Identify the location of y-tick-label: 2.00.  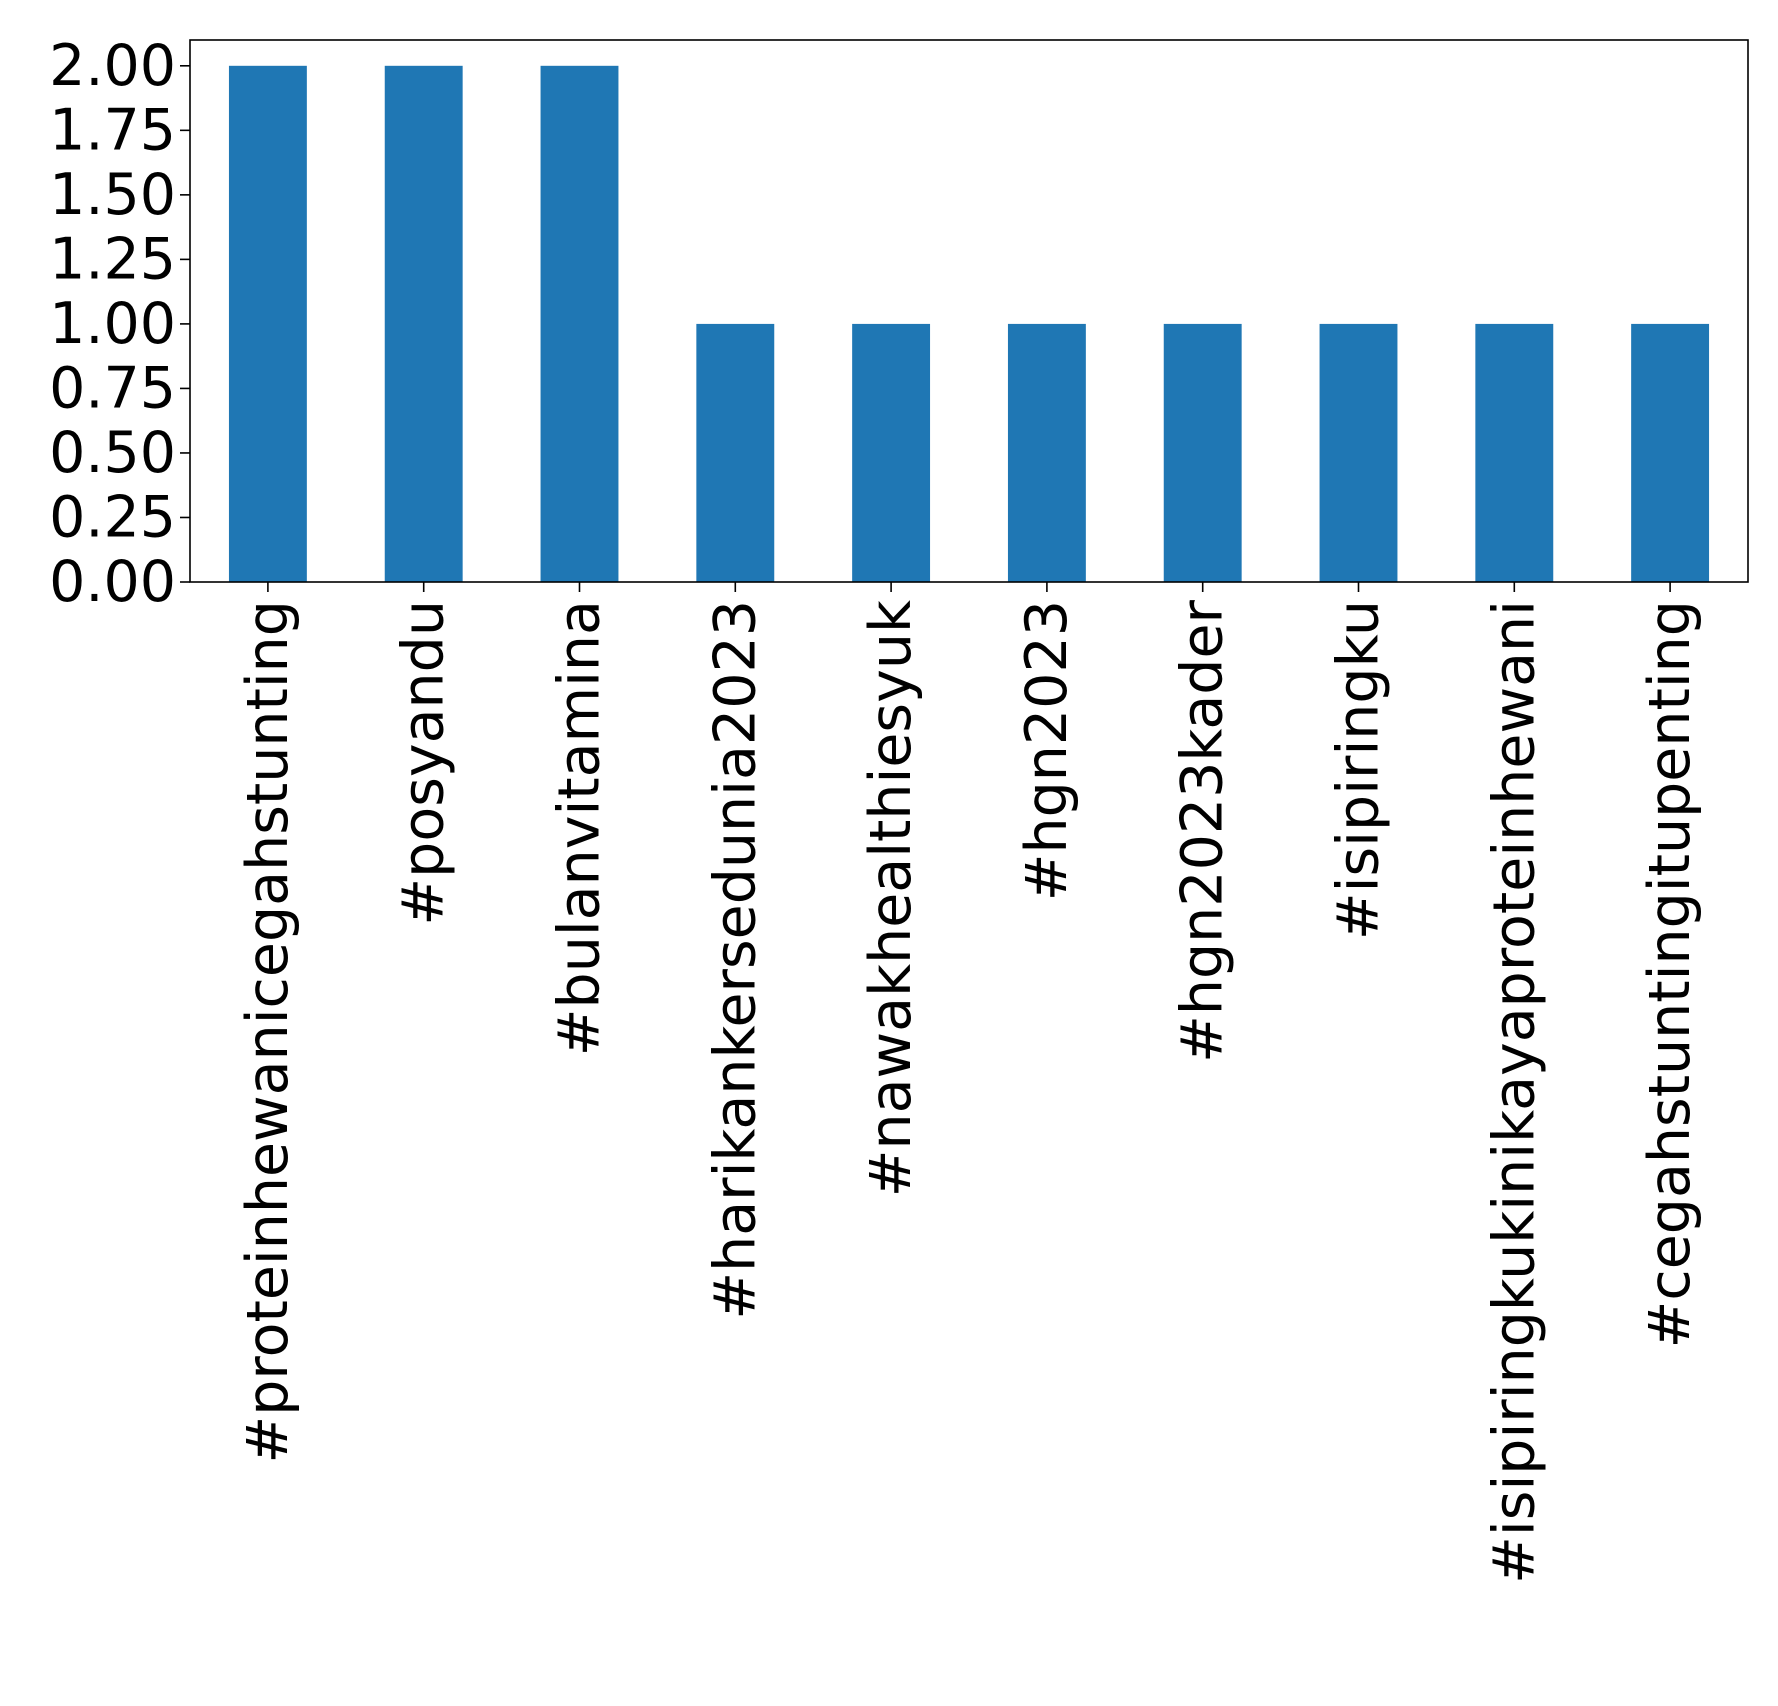
(112, 66).